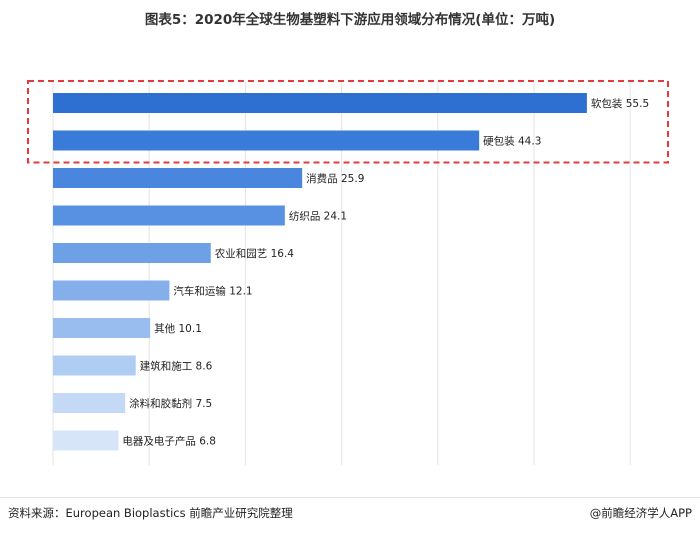 This screenshot has height=535, width=700. What do you see at coordinates (350, 20) in the screenshot?
I see `chart-title: 图表5：2020年全球生物基塑料下游应用领域分布情况(单位：万吨)` at bounding box center [350, 20].